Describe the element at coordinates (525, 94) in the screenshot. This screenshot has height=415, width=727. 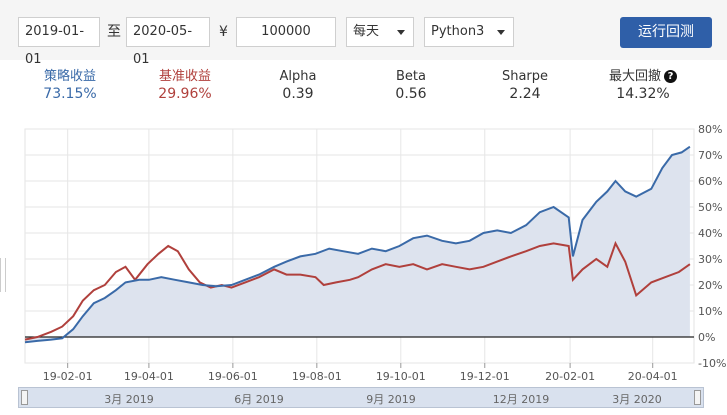
I see `stat-value: 2.24` at that location.